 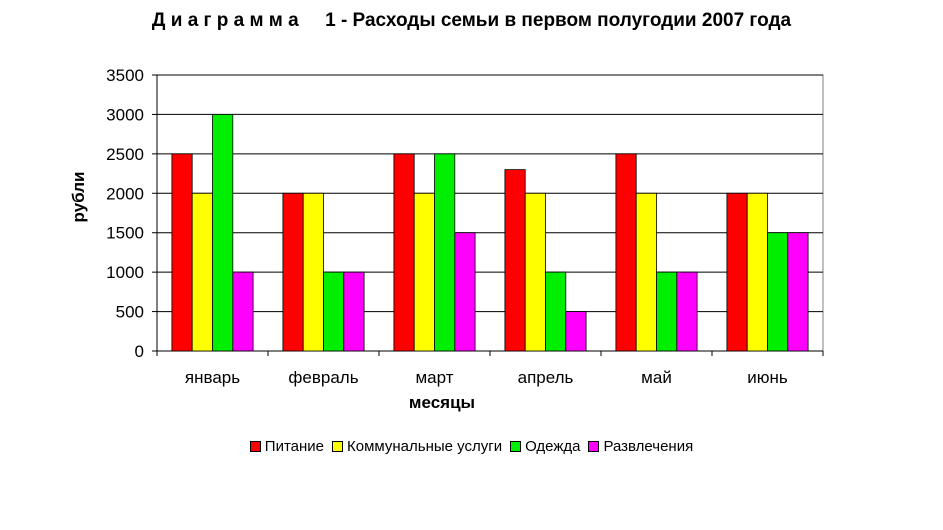 What do you see at coordinates (125, 272) in the screenshot?
I see `y-tick-label: 1000` at bounding box center [125, 272].